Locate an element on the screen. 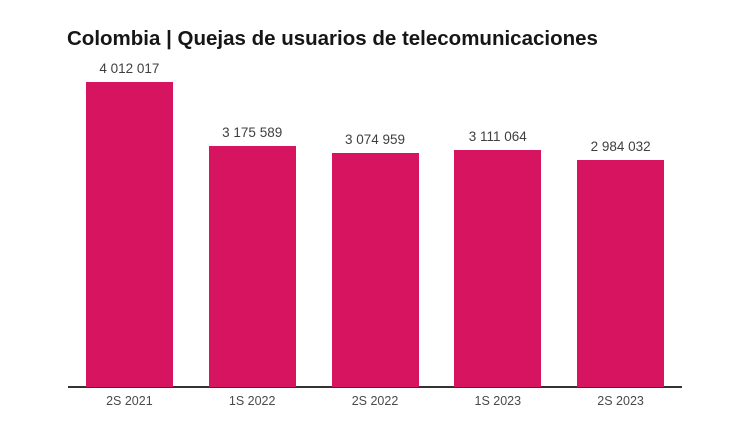  bar-2s-2021 is located at coordinates (129, 234).